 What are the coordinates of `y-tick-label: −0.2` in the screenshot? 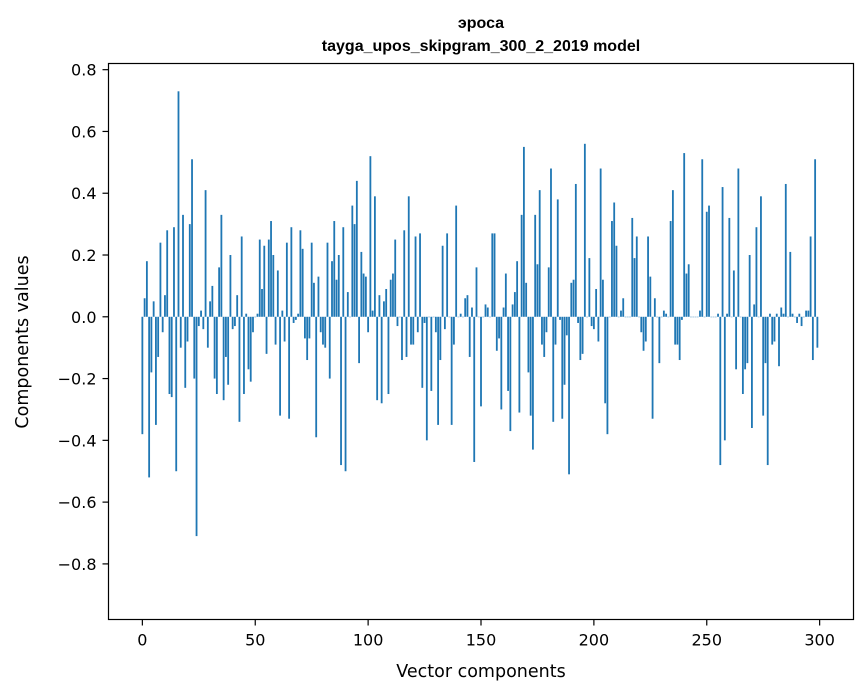 It's located at (77, 379).